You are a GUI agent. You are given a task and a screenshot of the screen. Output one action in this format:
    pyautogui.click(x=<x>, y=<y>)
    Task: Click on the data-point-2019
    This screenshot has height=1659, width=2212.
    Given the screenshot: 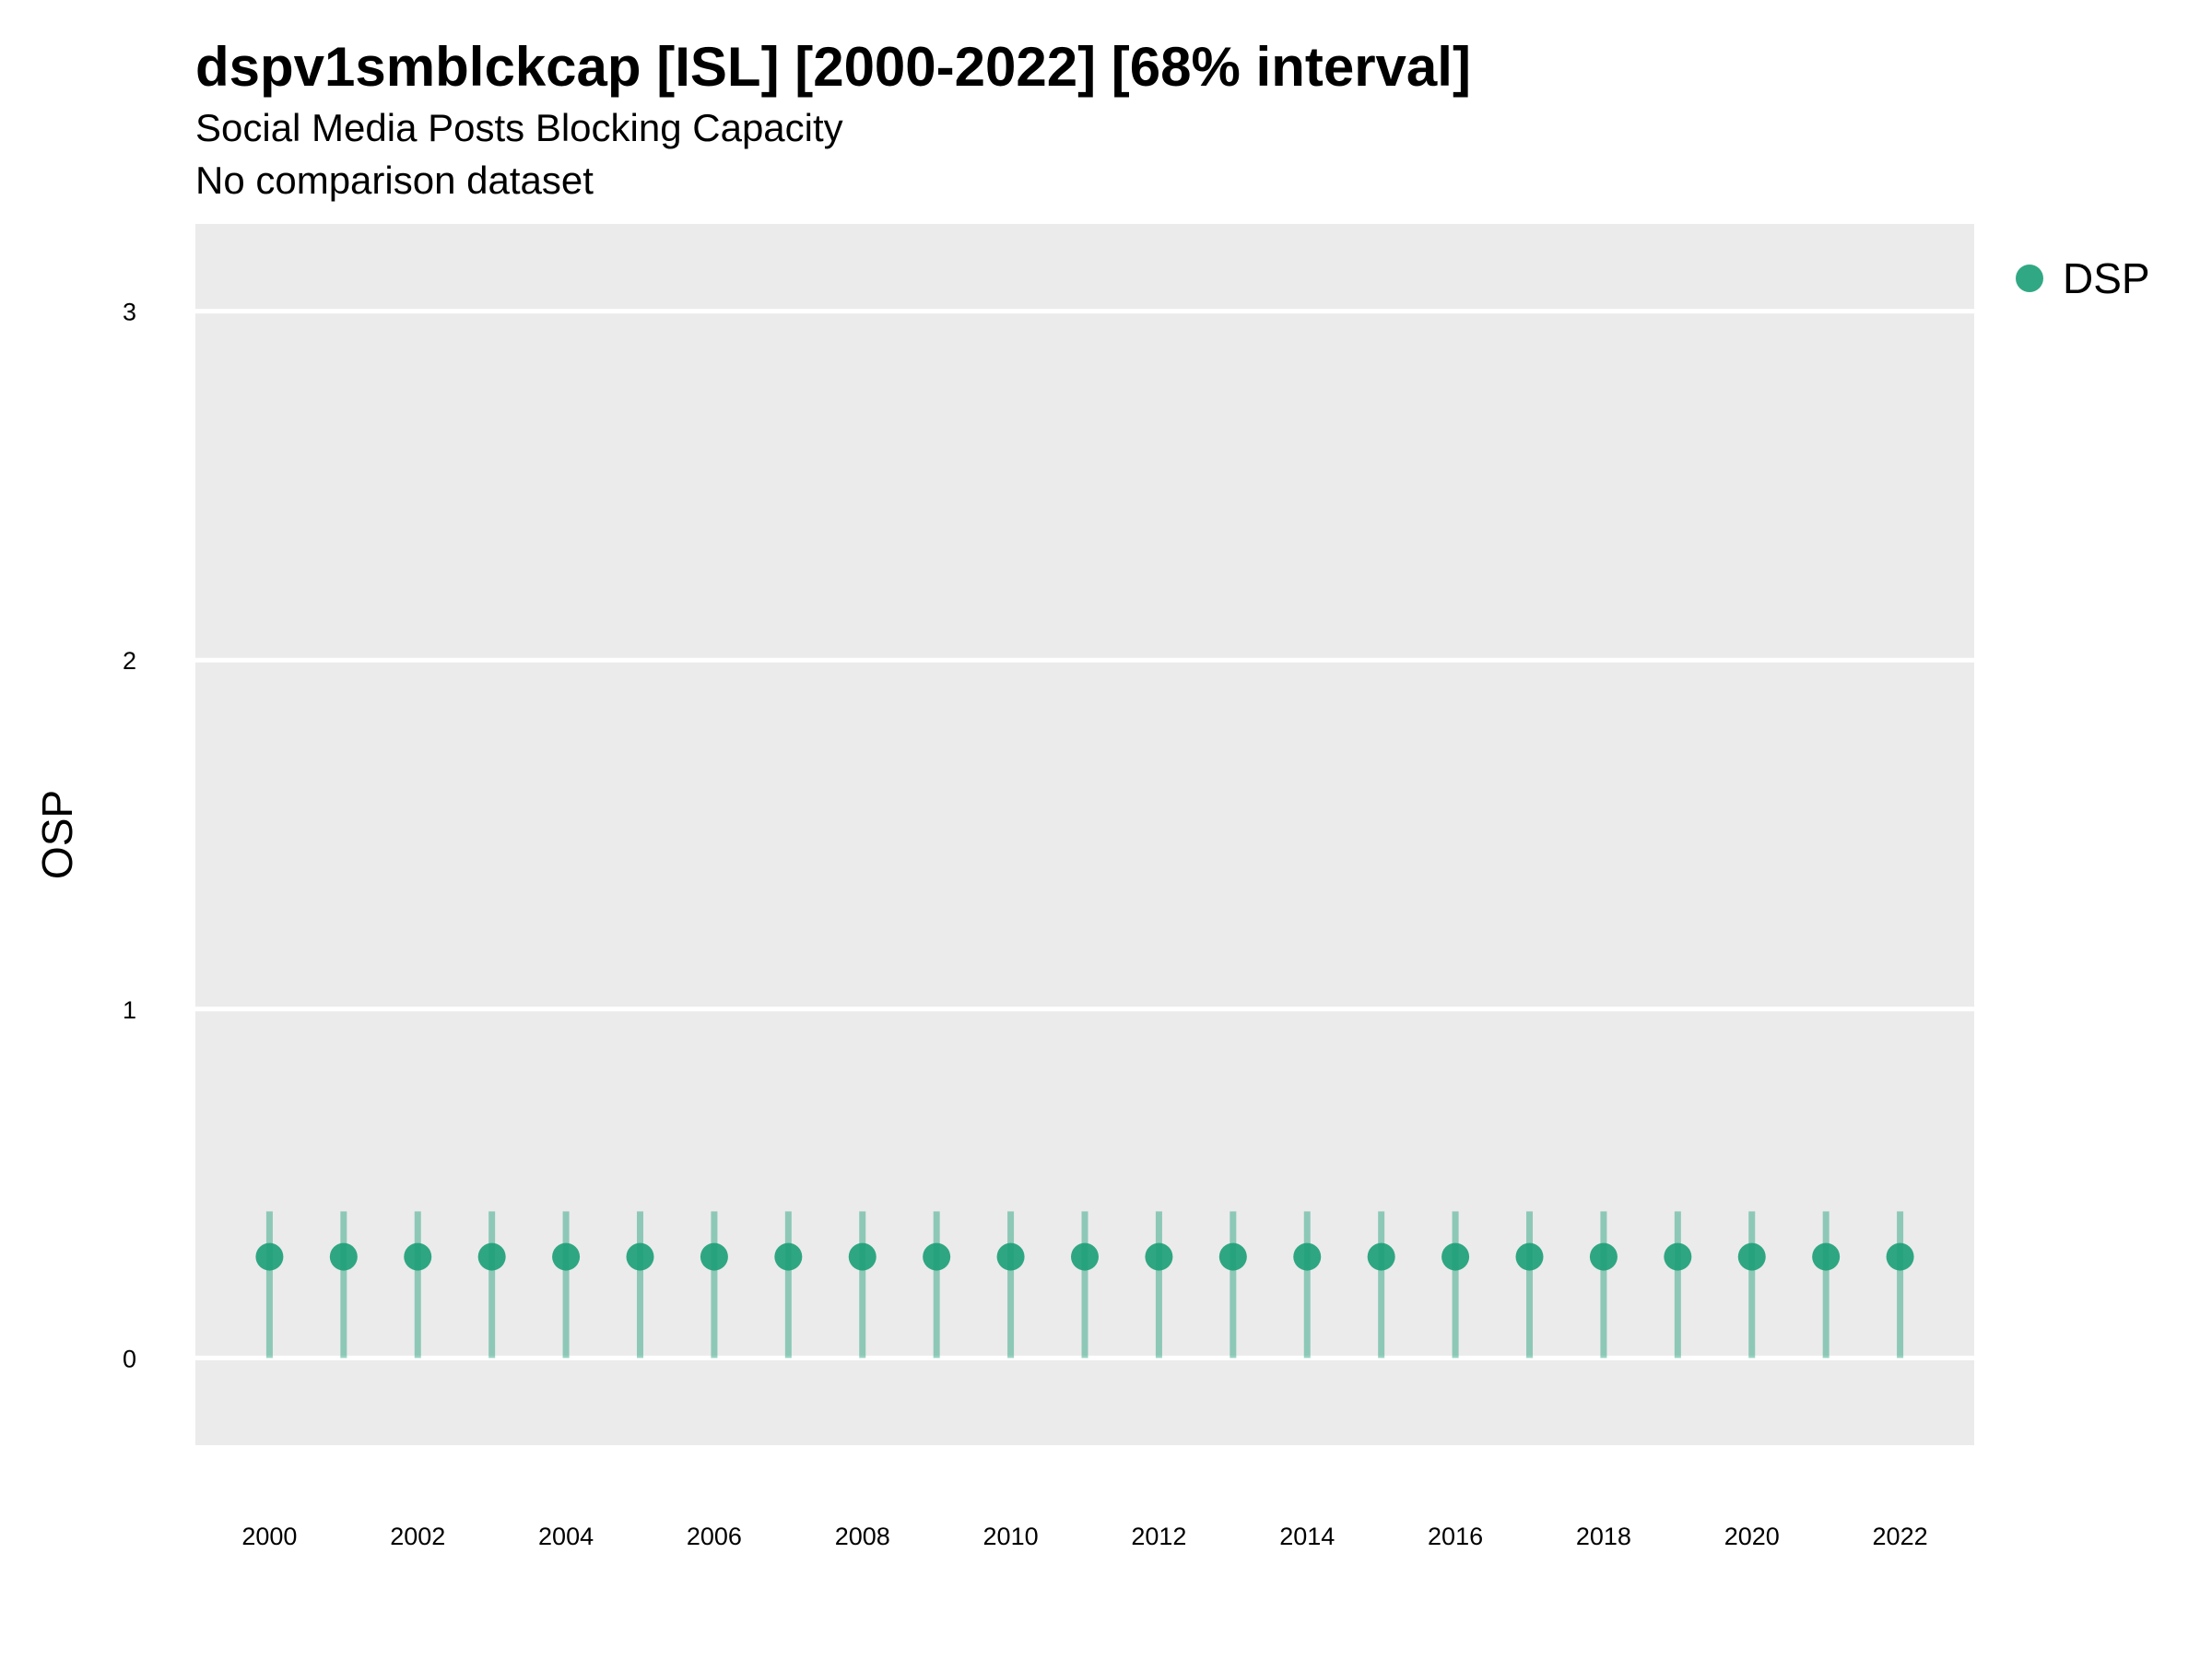 What is the action you would take?
    pyautogui.click(x=1678, y=1256)
    